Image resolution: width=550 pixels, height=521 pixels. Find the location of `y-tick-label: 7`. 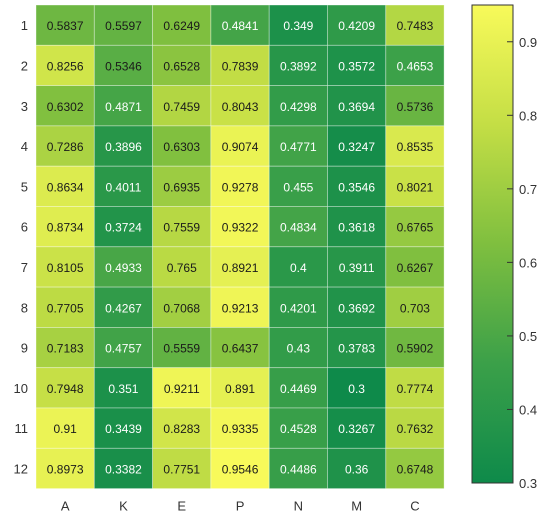

y-tick-label: 7 is located at coordinates (24, 267).